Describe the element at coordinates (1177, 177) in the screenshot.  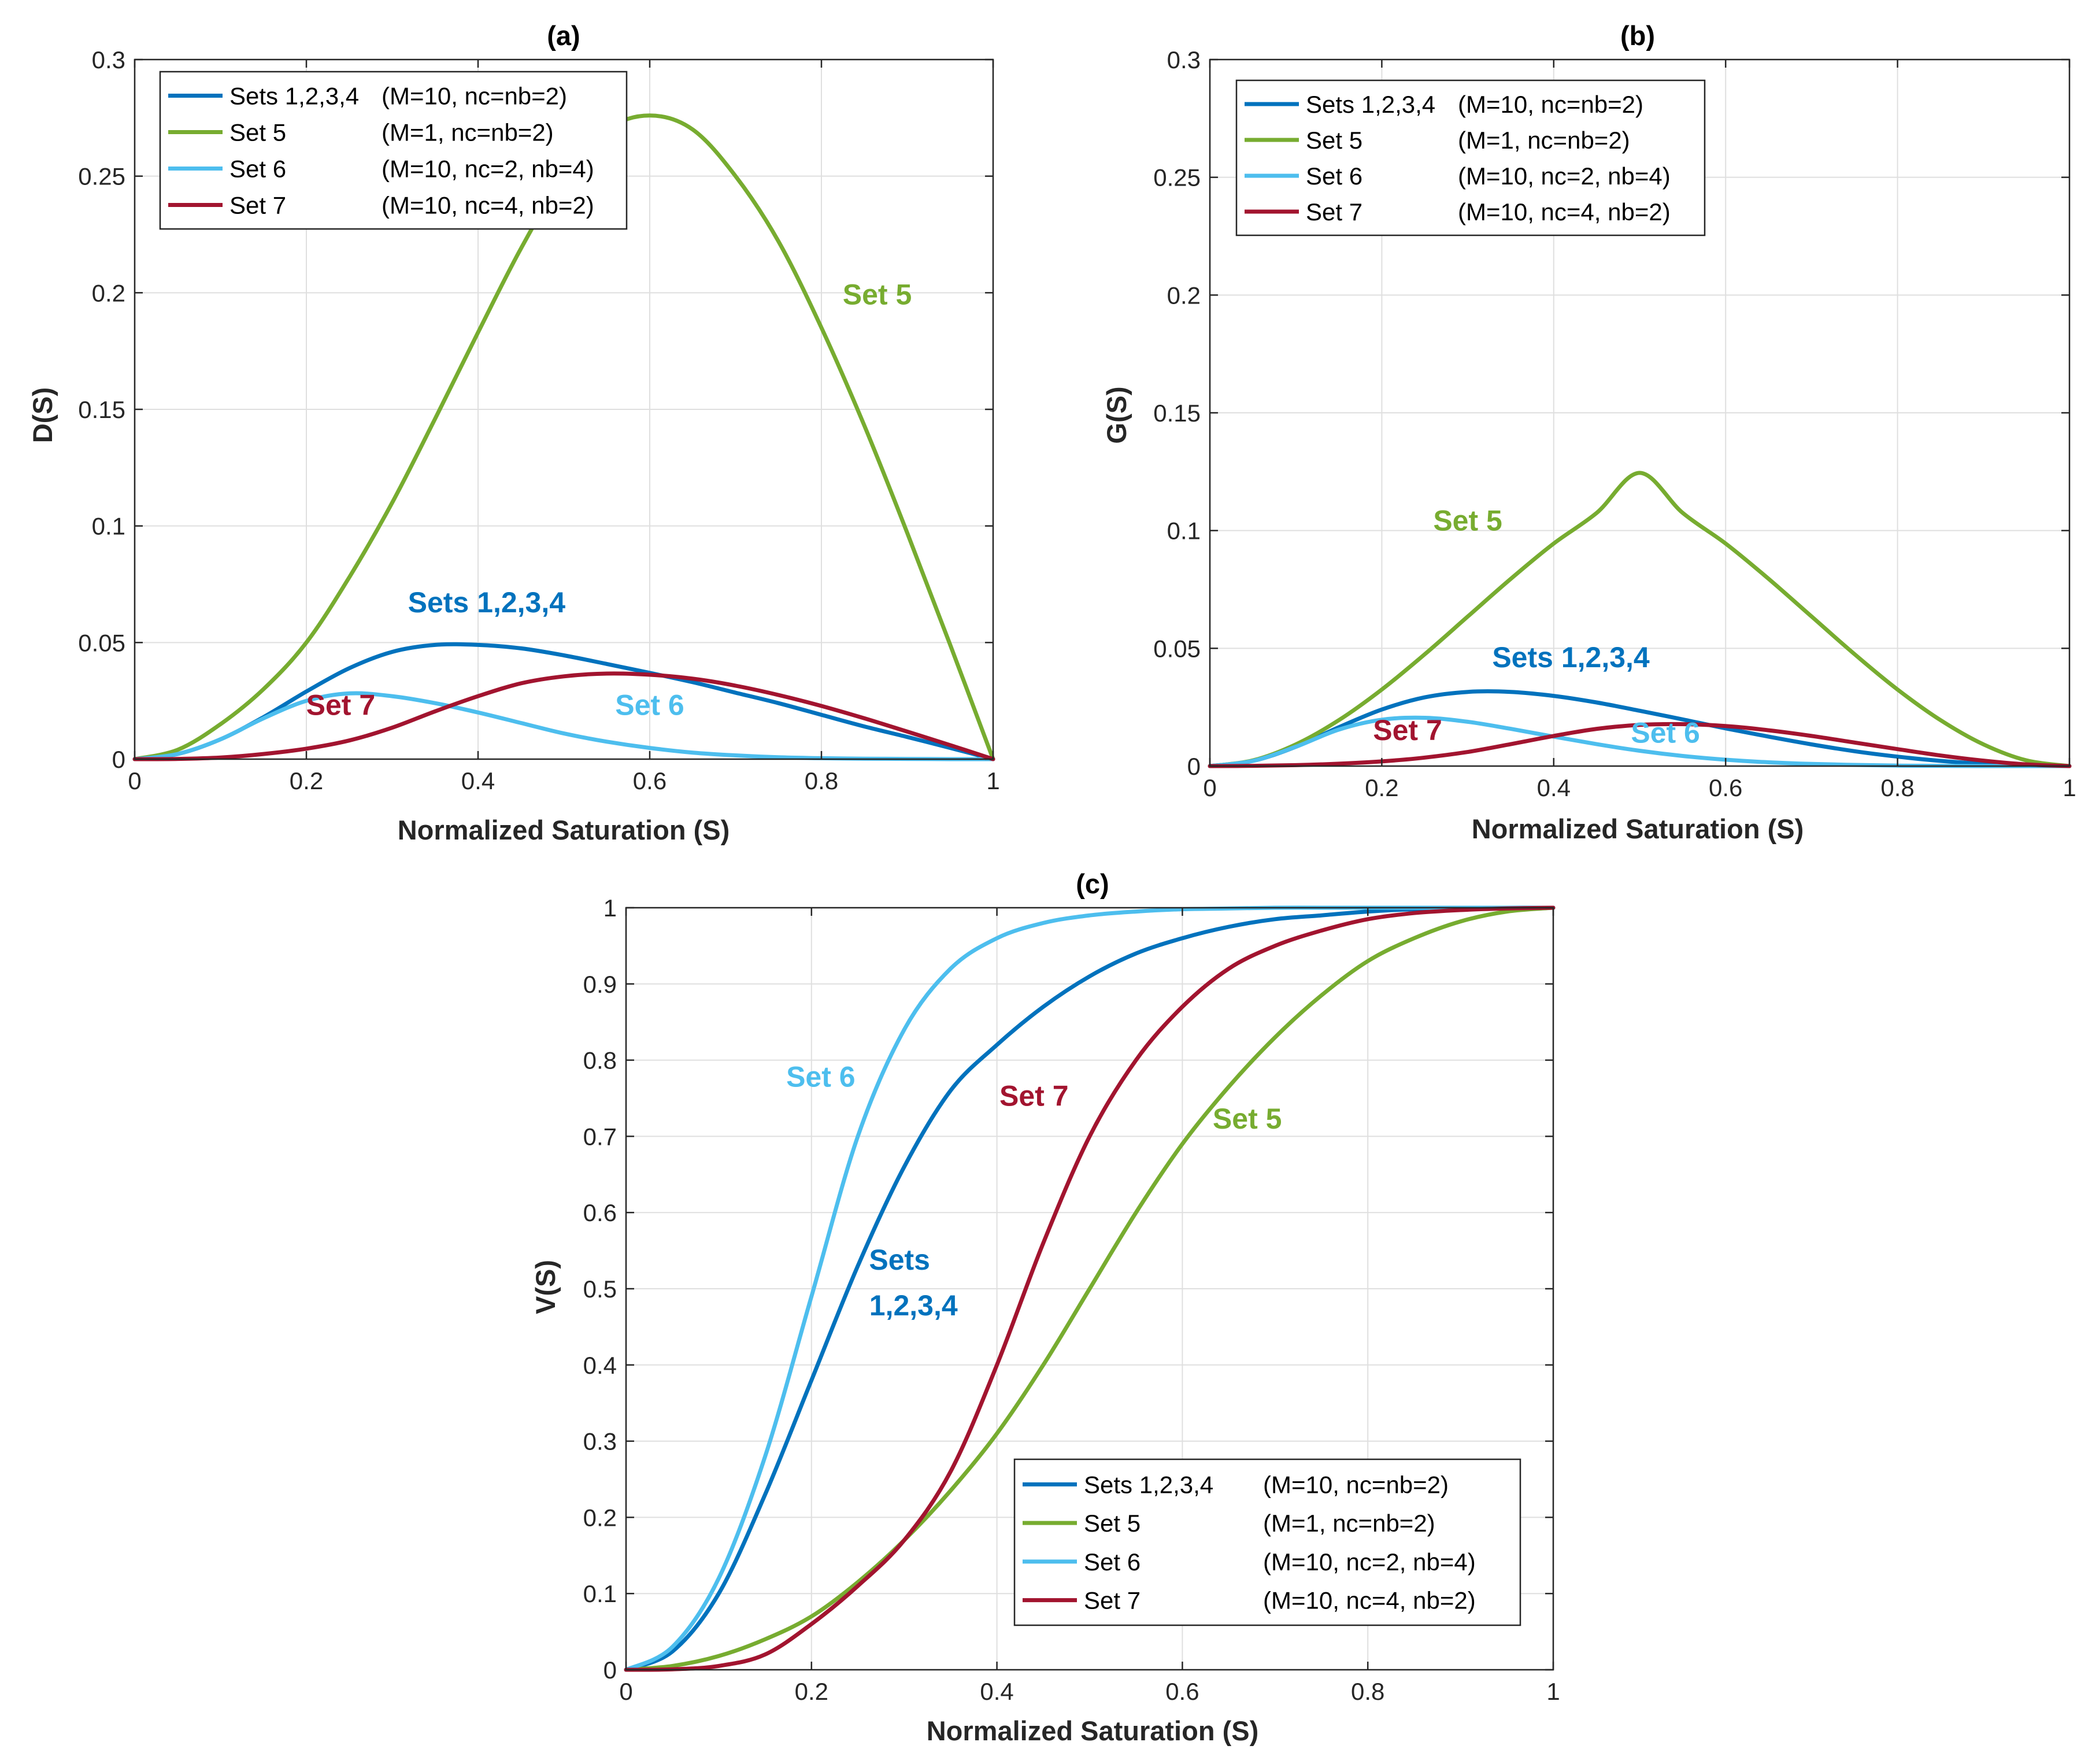
I see `panel-b-ytick-label: 0.25` at that location.